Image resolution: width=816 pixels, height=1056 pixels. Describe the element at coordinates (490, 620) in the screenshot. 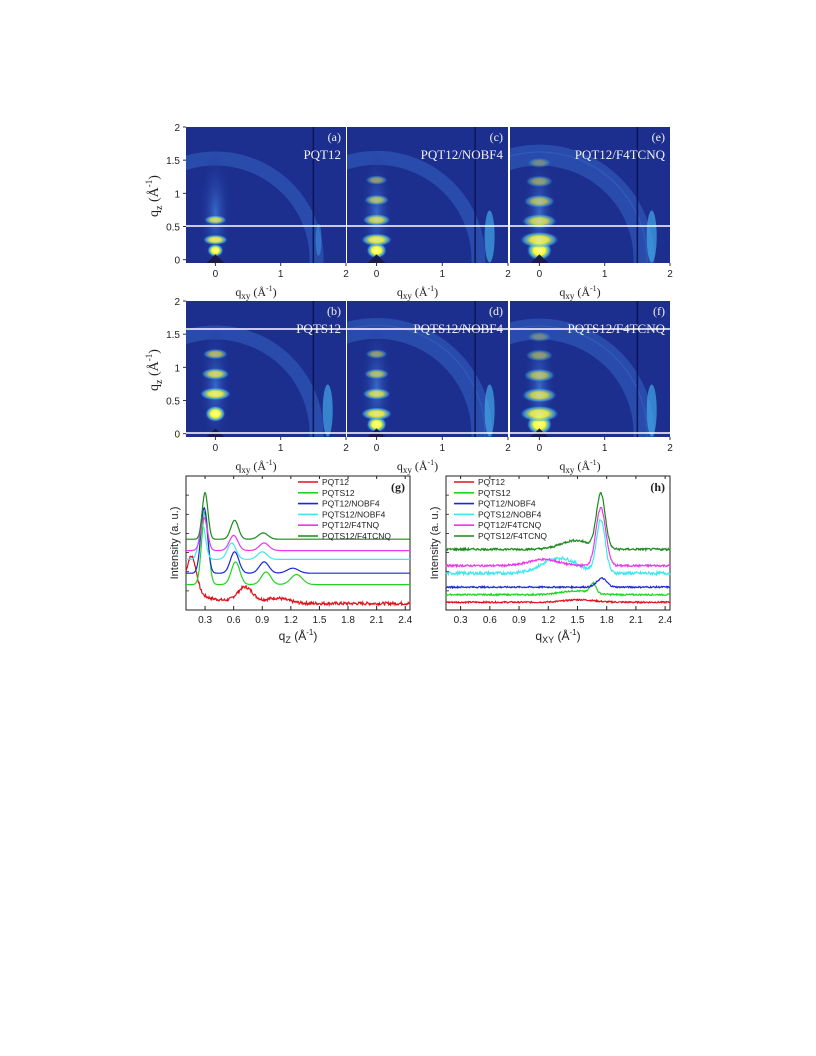

I see `x-tick-label: 0.6` at that location.